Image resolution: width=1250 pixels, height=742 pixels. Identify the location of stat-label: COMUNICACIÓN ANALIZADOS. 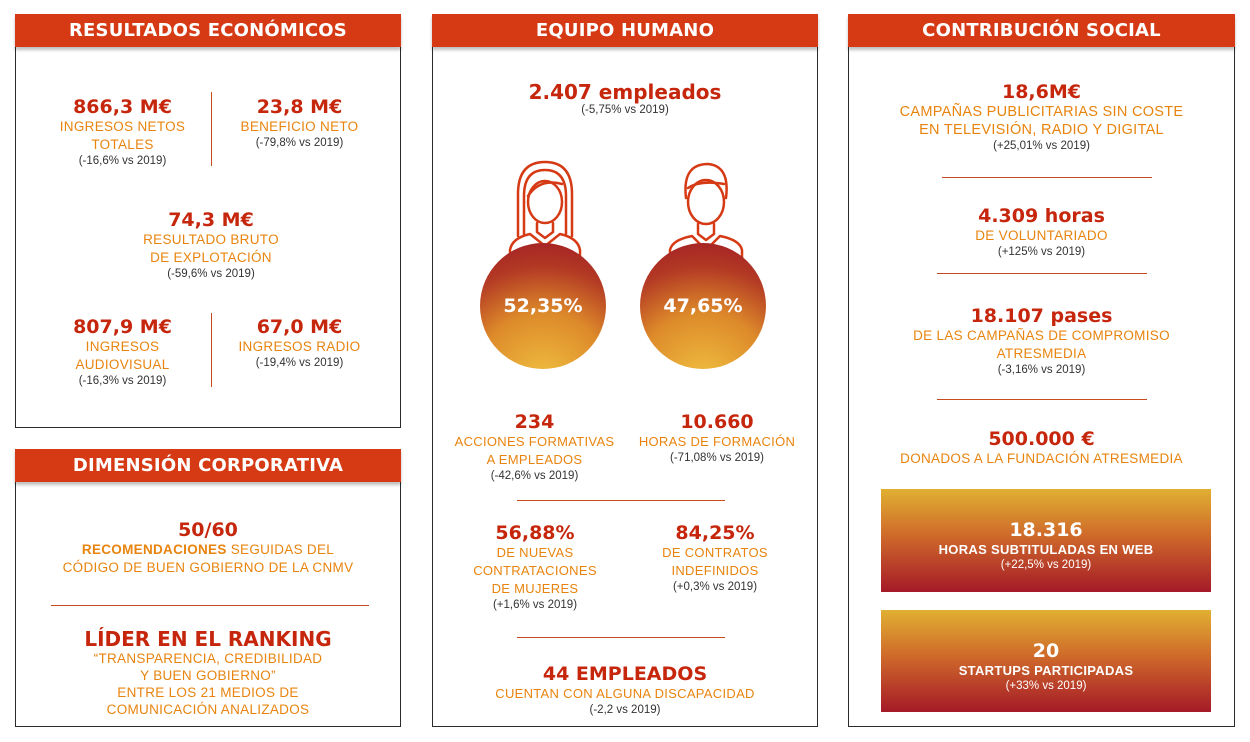
(208, 709).